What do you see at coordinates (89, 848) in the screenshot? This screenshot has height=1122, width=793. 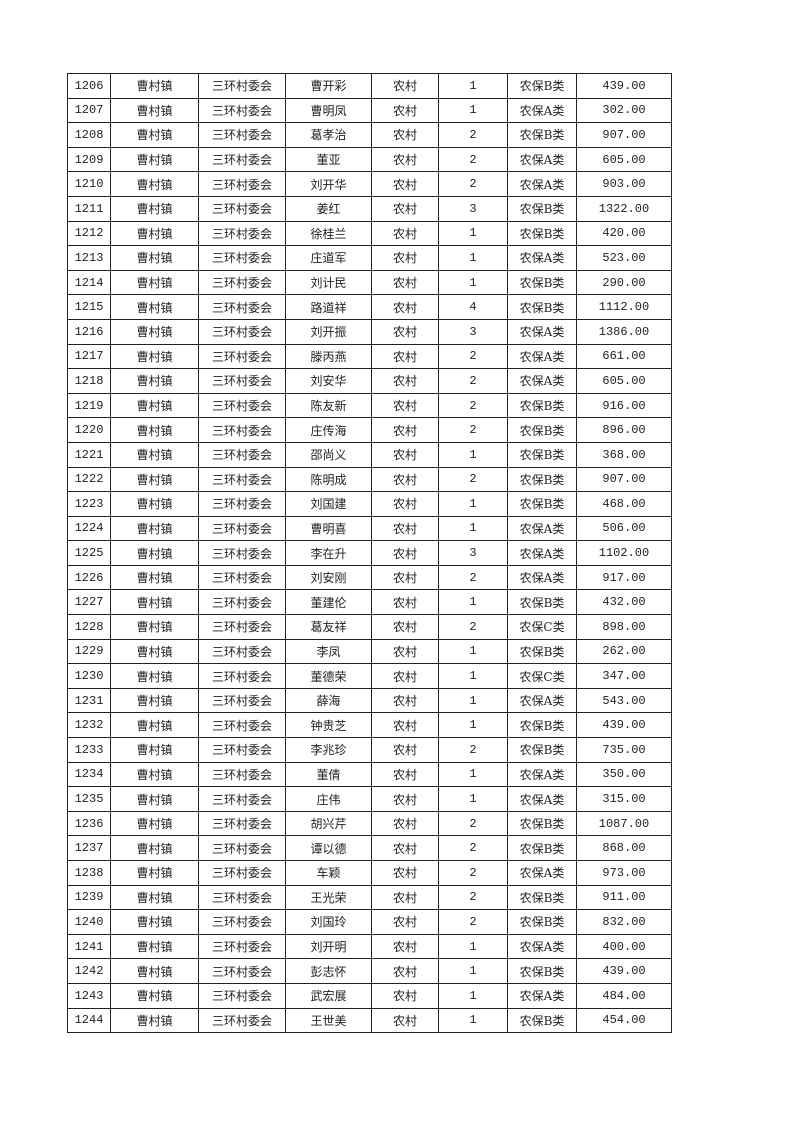 I see `row-number-cell: 1237` at bounding box center [89, 848].